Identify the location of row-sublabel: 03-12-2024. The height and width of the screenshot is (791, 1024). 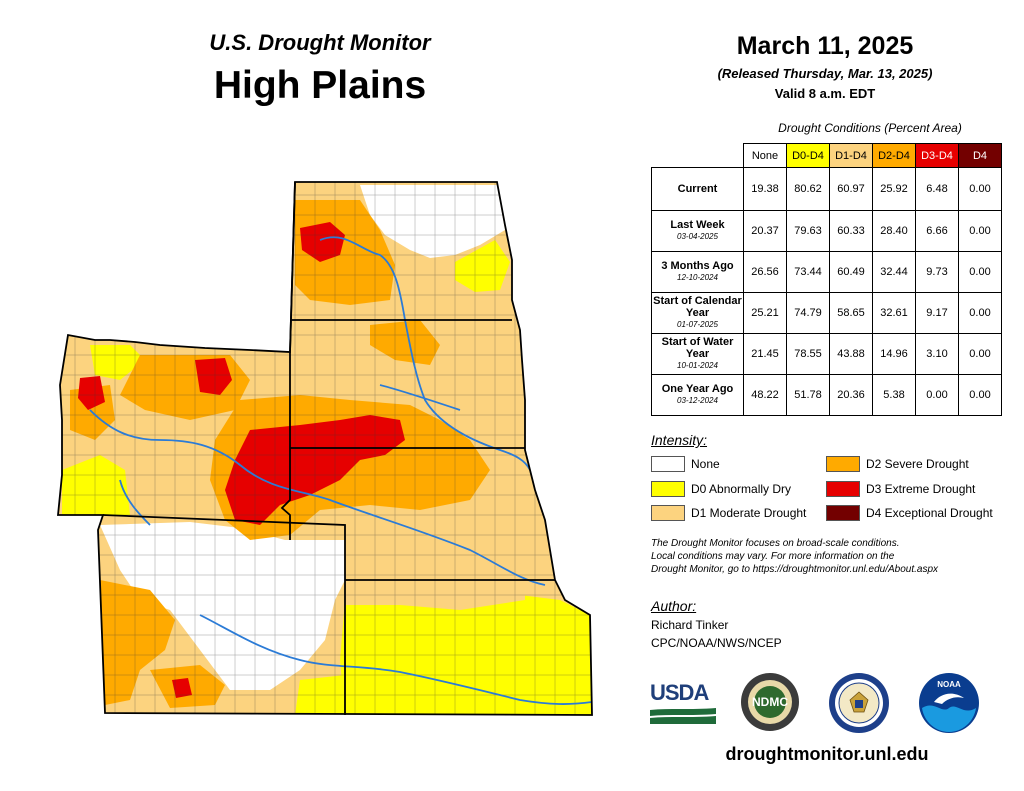
(697, 400).